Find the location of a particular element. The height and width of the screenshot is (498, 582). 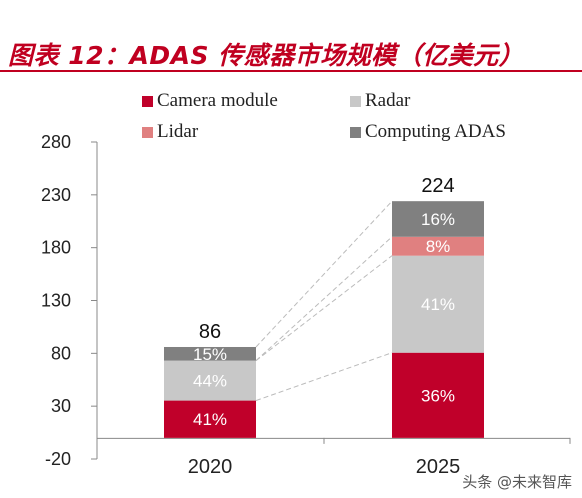

legend-label: Radar is located at coordinates (388, 100).